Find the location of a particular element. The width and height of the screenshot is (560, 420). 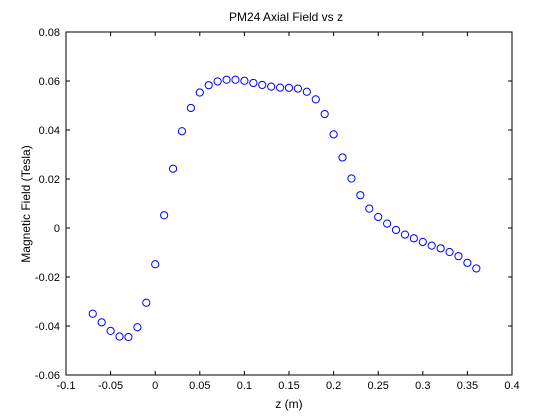

x-tick-labels: -0.1 -0.05 0 0.05 0.1 0.15 0.2 0.25 0.3 0.35 0.4 is located at coordinates (288, 386).